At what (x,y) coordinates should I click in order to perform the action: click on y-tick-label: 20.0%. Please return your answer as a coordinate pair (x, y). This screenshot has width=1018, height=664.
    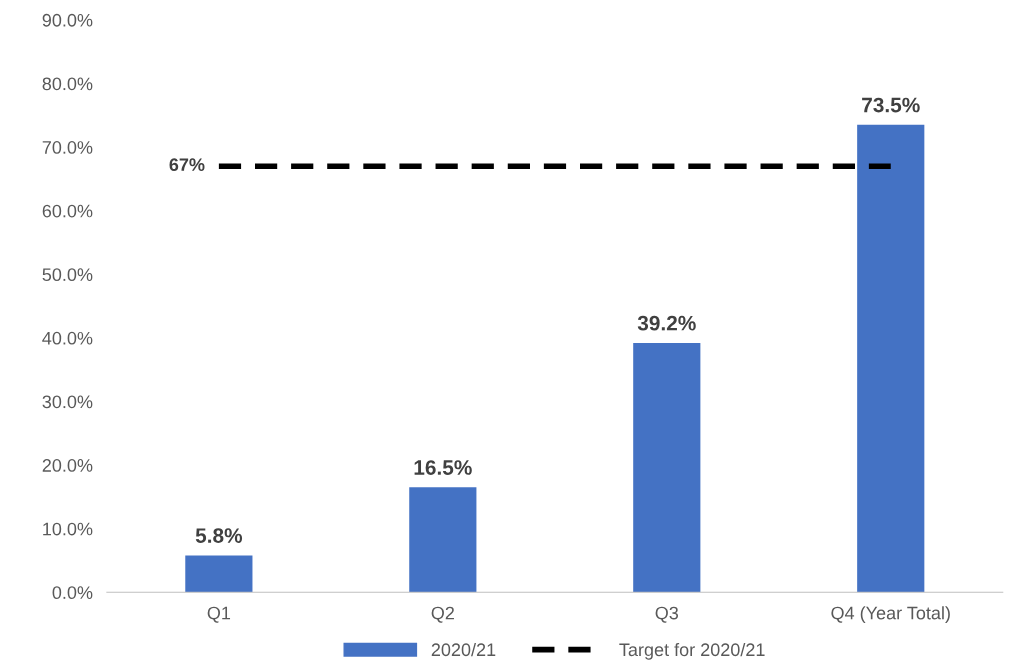
    Looking at the image, I should click on (67, 465).